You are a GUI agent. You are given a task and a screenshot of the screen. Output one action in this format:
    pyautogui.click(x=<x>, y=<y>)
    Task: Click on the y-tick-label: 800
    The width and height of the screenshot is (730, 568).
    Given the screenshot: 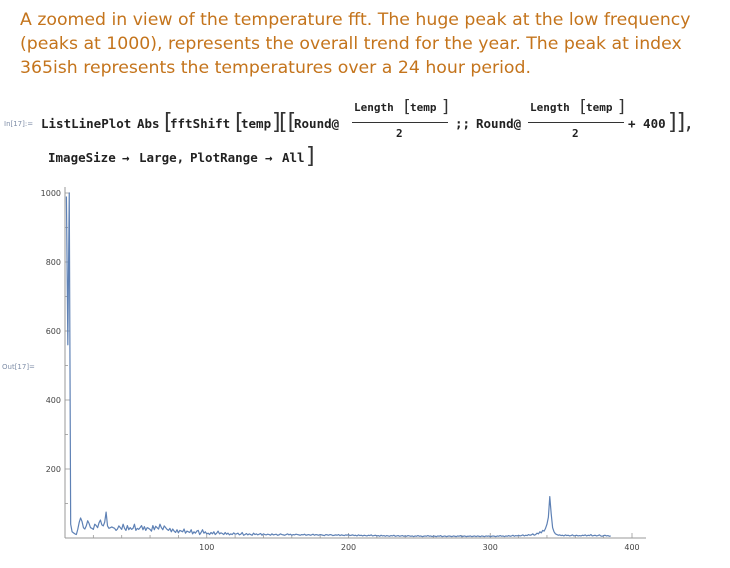 What is the action you would take?
    pyautogui.click(x=53, y=262)
    